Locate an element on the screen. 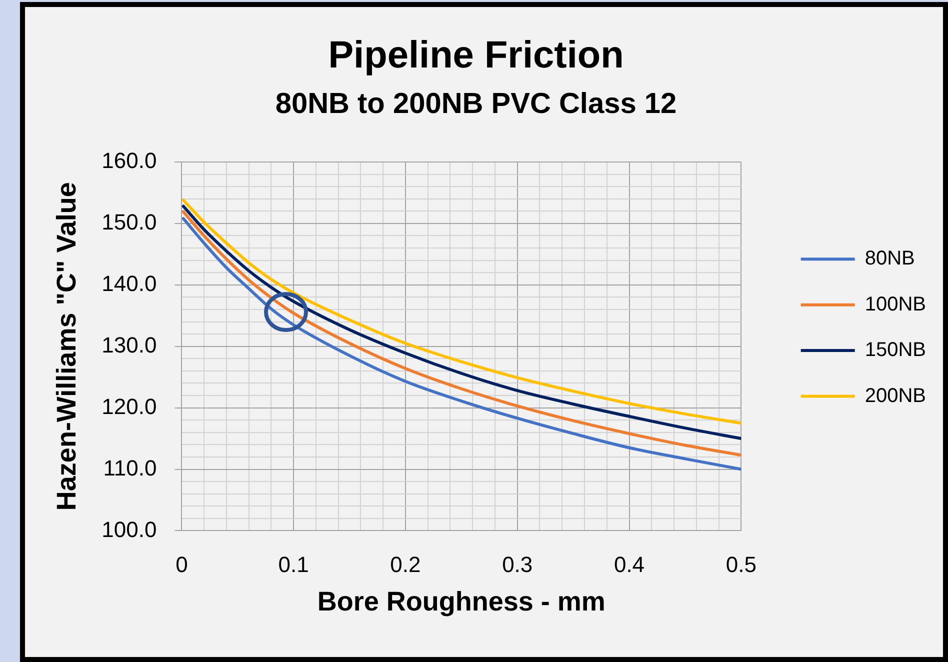  y-tick-label: 130.0 is located at coordinates (129, 345).